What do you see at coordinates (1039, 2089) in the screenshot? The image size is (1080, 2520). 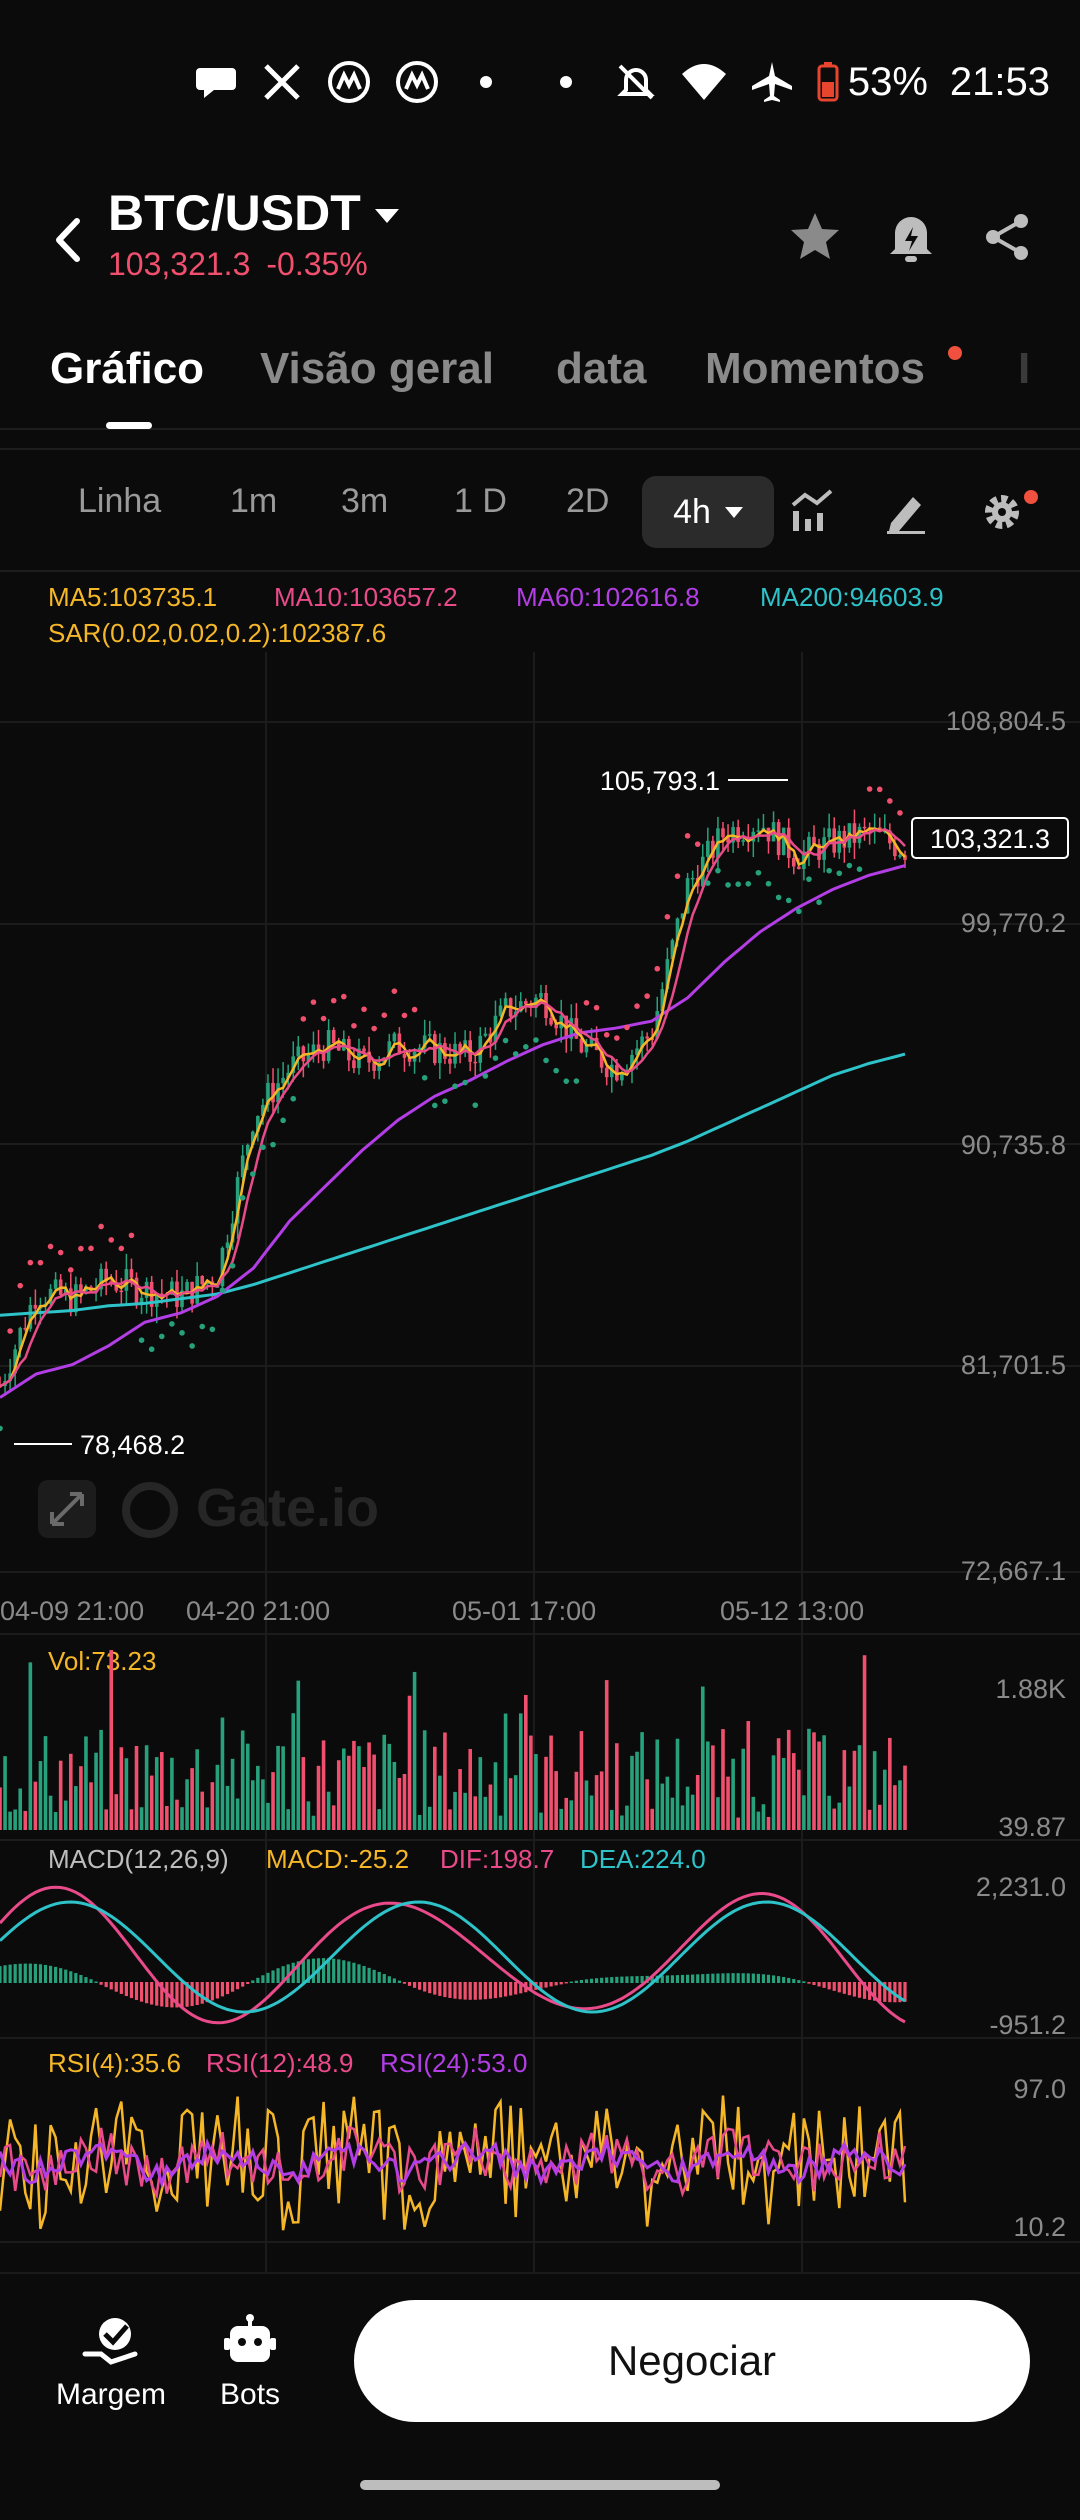 I see `rsi-axis-max: 97.0` at bounding box center [1039, 2089].